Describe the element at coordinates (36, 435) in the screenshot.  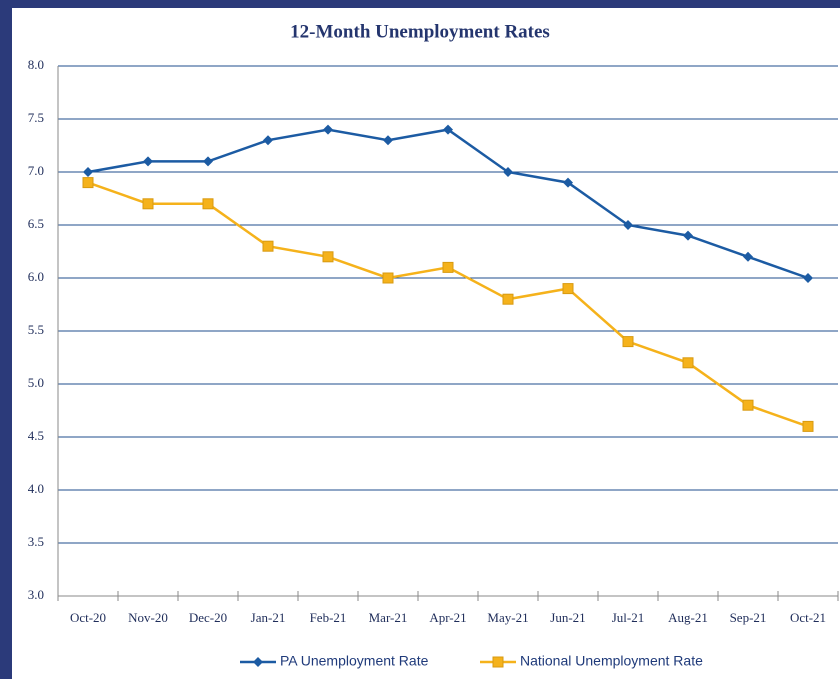
I see `y-tick-label: 4.5` at that location.